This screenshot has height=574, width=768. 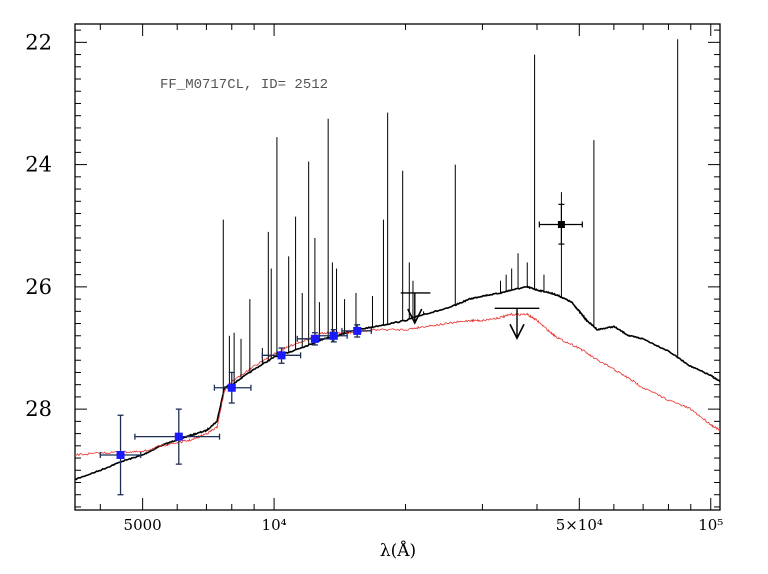 What do you see at coordinates (398, 550) in the screenshot?
I see `x-axis-label: λ(Å)` at bounding box center [398, 550].